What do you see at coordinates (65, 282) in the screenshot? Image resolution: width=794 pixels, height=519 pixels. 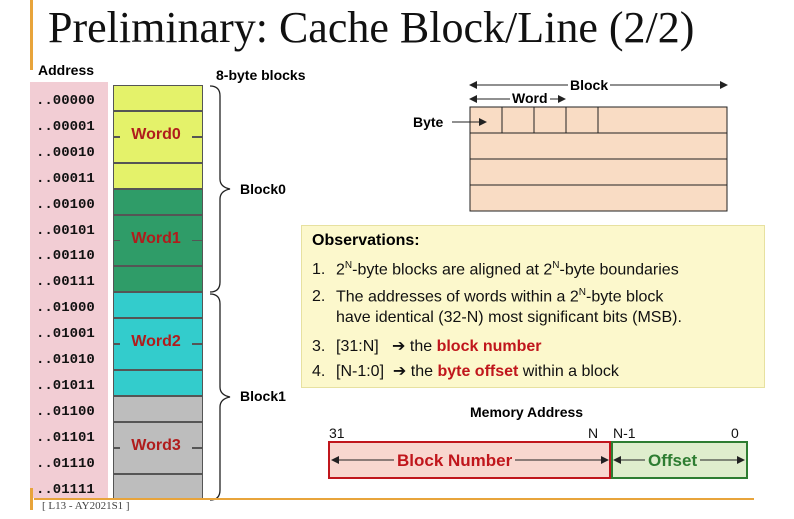 I see `address-label: ..00111` at bounding box center [65, 282].